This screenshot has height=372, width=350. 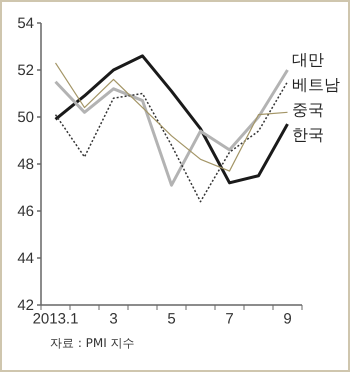 What do you see at coordinates (25, 211) in the screenshot?
I see `y-tick-label: 46` at bounding box center [25, 211].